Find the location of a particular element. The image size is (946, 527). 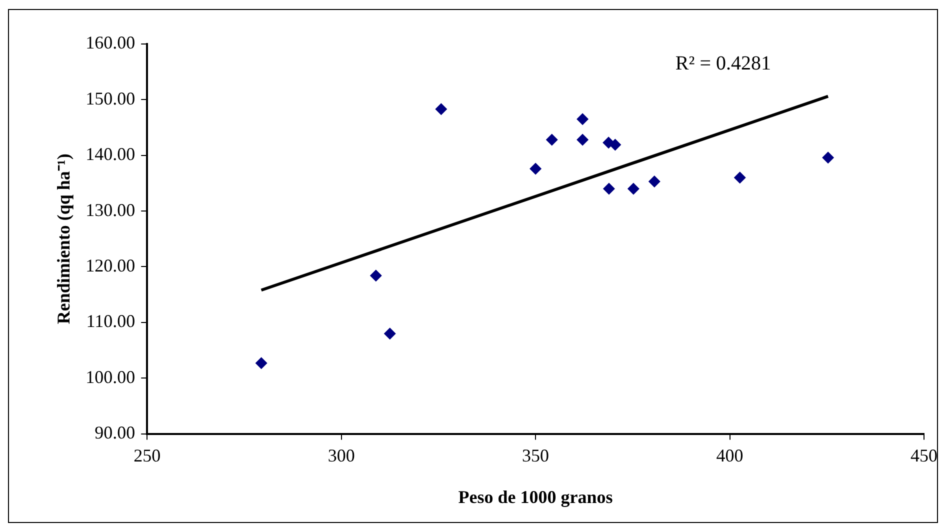

y-axis-title: Rendimiento (qq ha⁻¹) is located at coordinates (63, 239).